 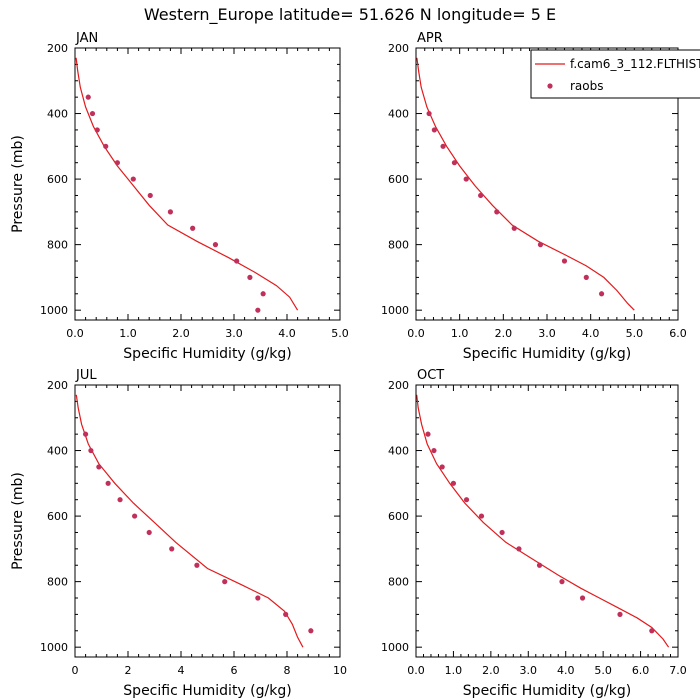 I want to click on panel-title-oct: OCT, so click(x=430, y=375).